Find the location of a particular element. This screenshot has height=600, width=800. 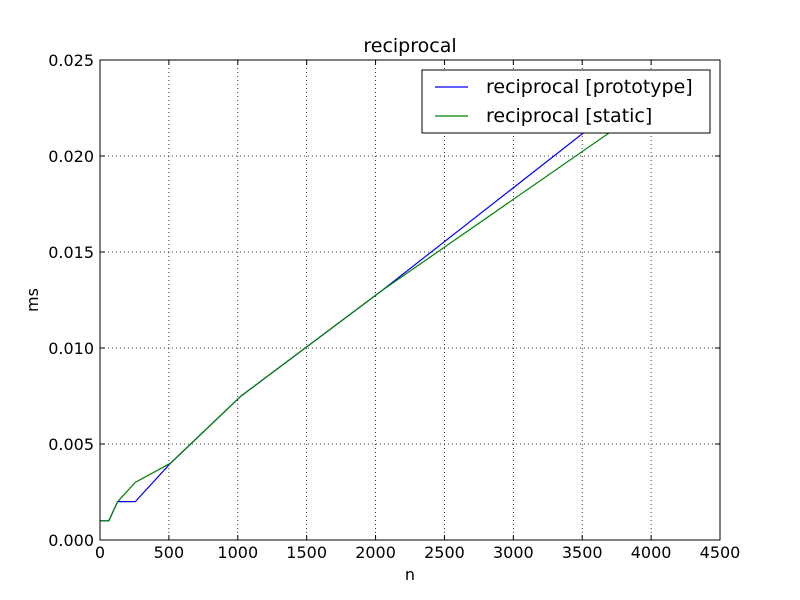

y-tick-label: 0.005 is located at coordinates (71, 444).